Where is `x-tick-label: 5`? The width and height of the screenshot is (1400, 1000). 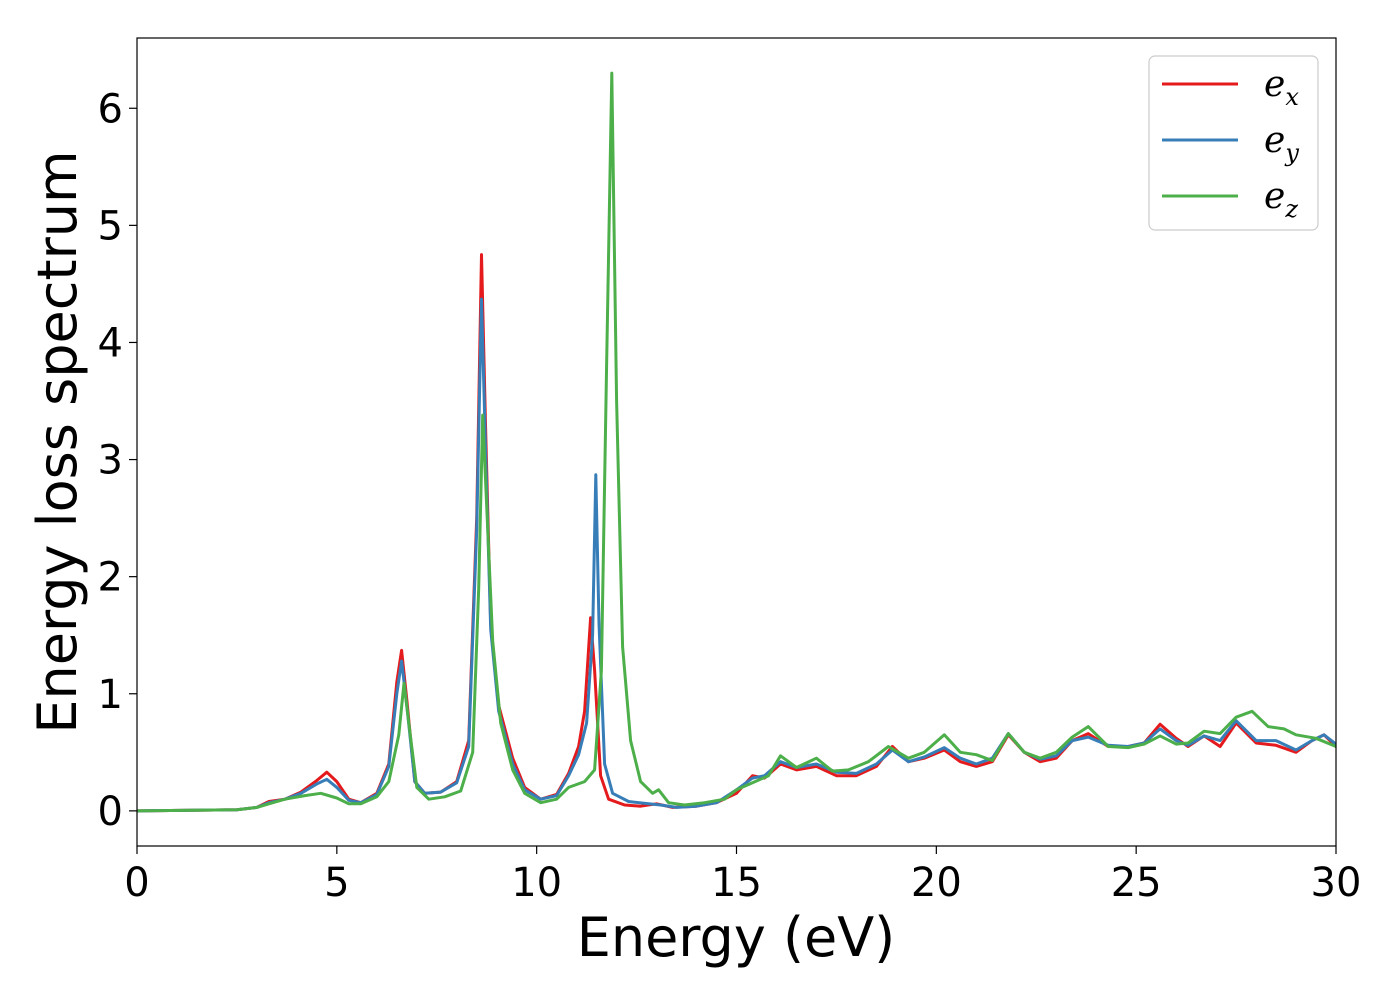 x-tick-label: 5 is located at coordinates (336, 883).